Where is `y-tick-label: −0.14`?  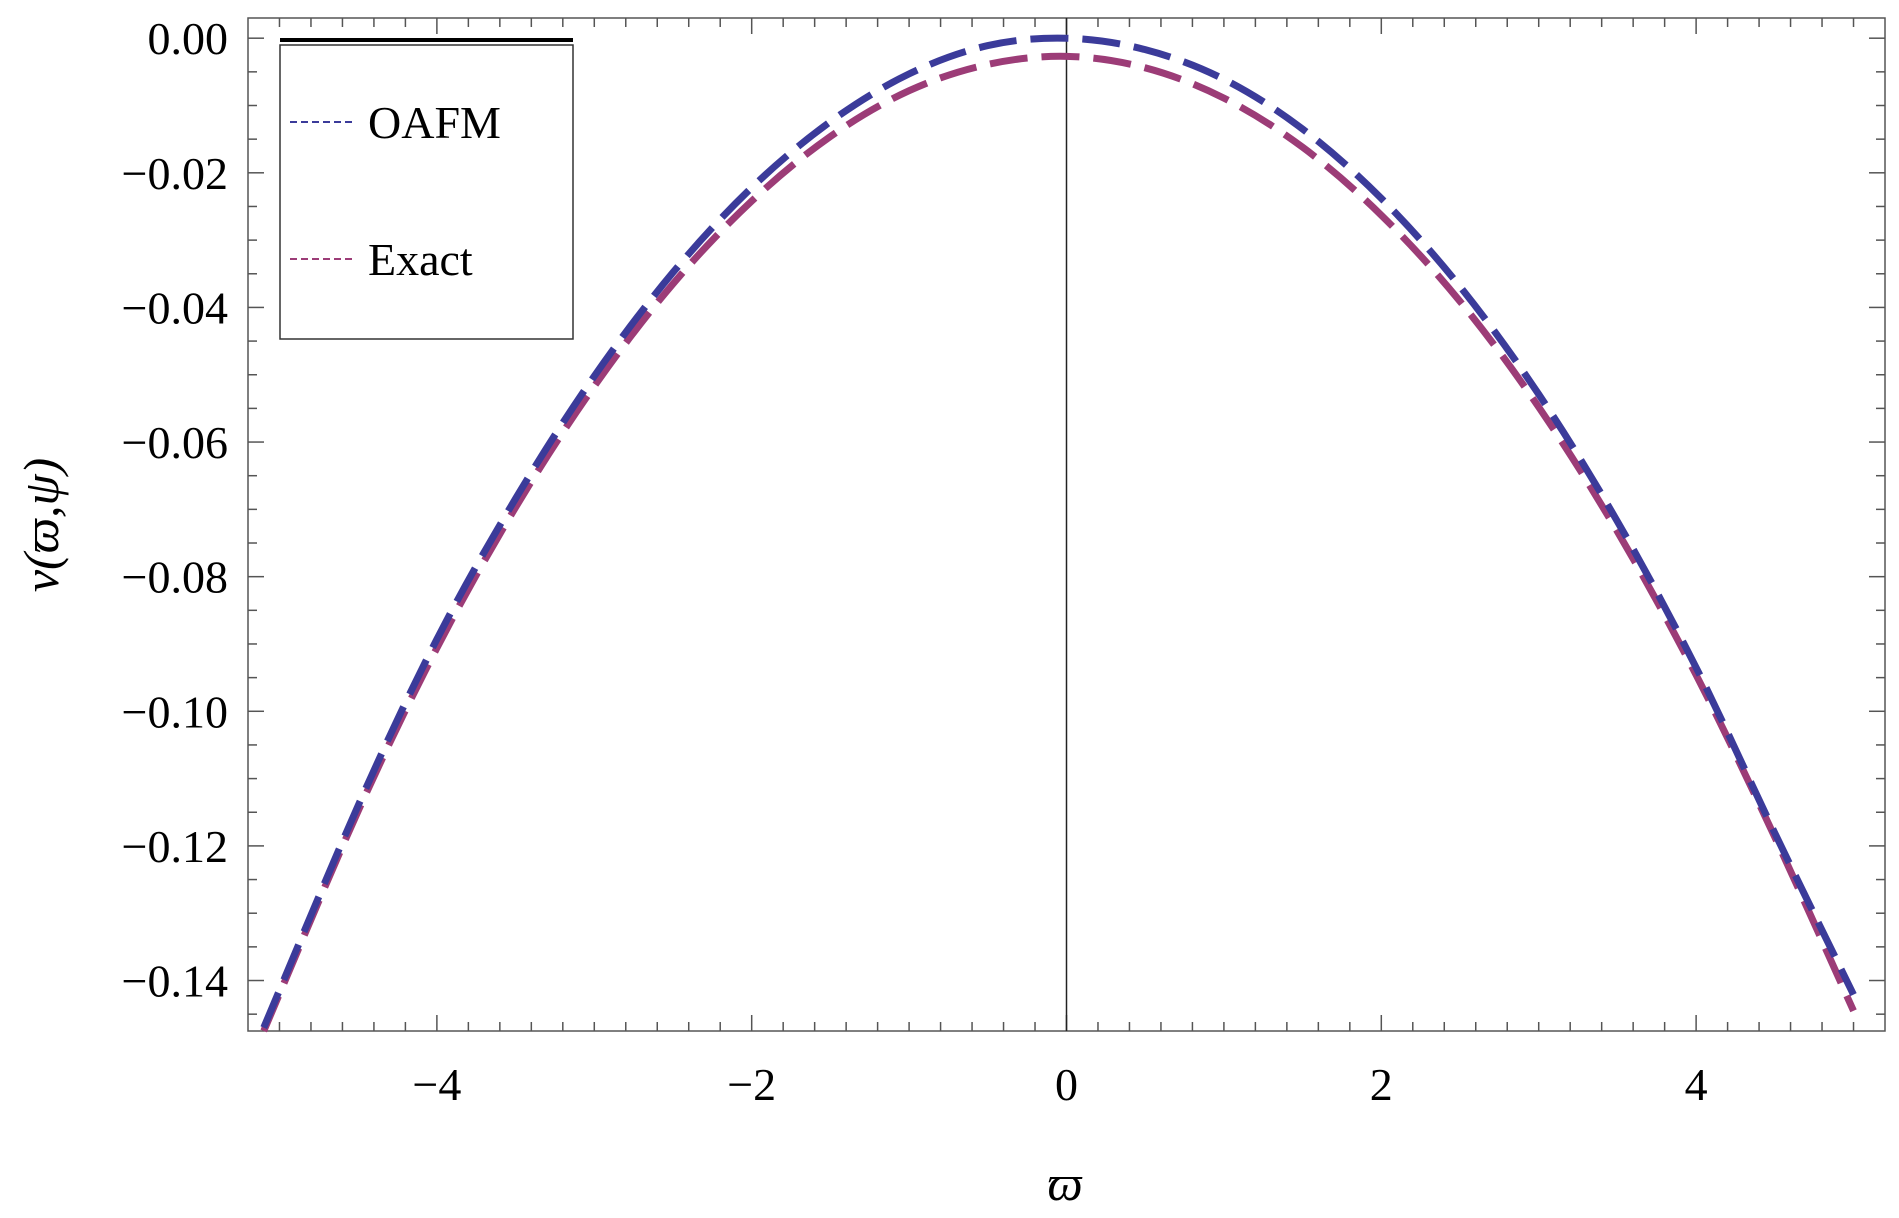 y-tick-label: −0.14 is located at coordinates (175, 981).